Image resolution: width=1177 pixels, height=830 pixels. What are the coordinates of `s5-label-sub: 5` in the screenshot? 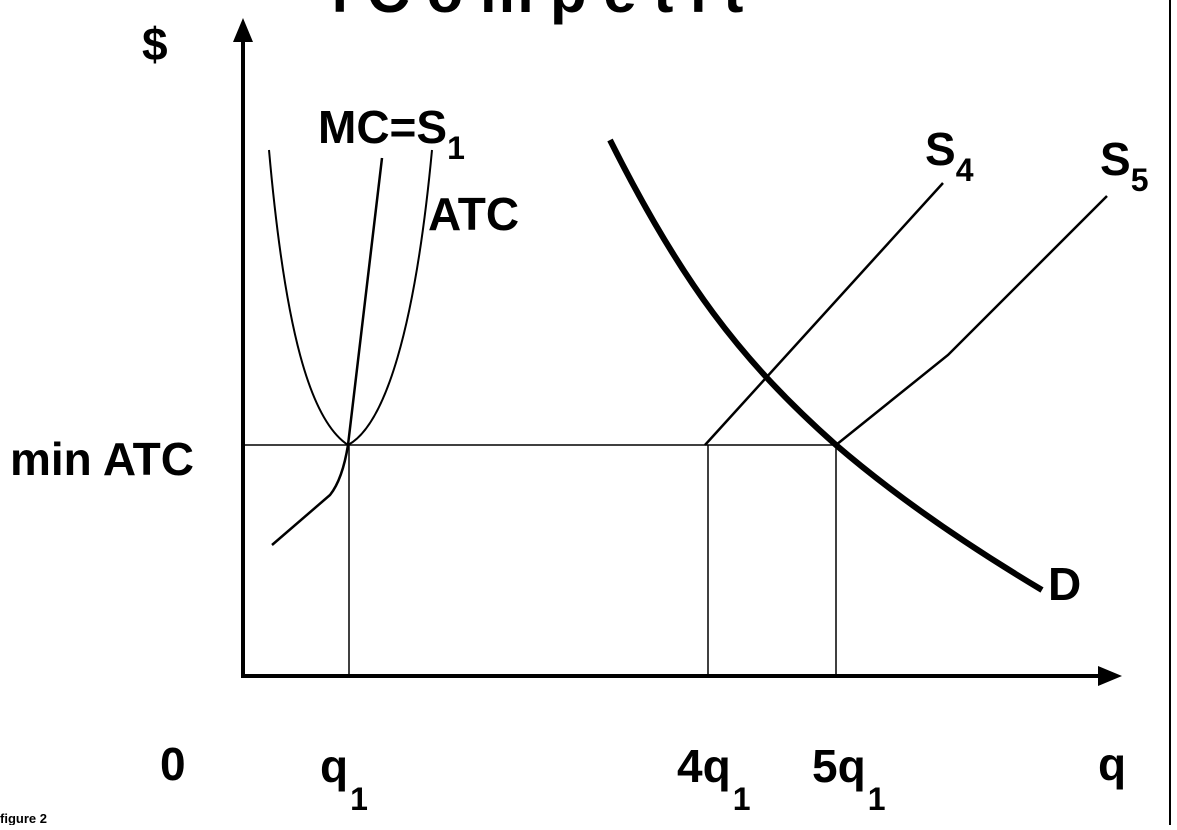 It's located at (1140, 180).